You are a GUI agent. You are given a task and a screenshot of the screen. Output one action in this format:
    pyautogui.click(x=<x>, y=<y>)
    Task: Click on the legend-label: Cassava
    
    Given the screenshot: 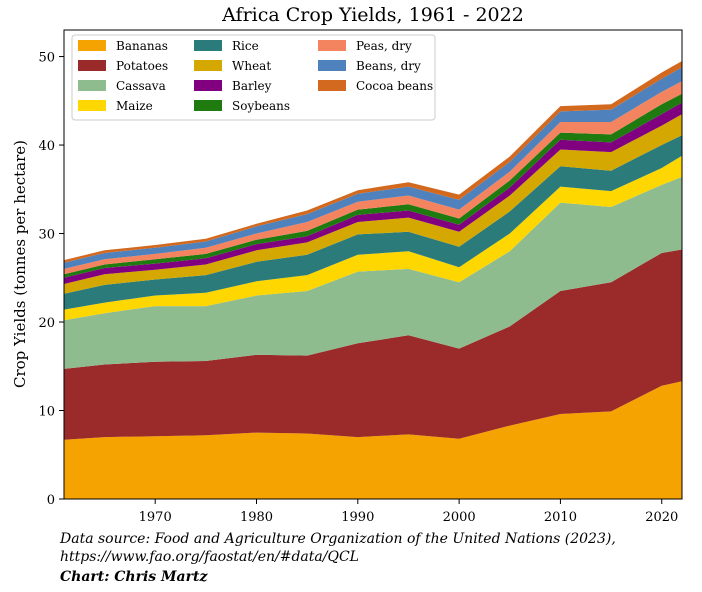 What is the action you would take?
    pyautogui.click(x=141, y=86)
    